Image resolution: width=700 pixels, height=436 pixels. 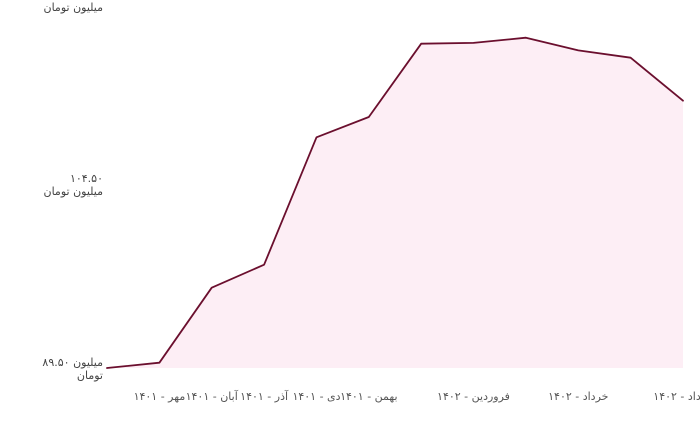 What do you see at coordinates (212, 396) in the screenshot?
I see `x-tick-label: آبان - ۱۴۰۱` at bounding box center [212, 396].